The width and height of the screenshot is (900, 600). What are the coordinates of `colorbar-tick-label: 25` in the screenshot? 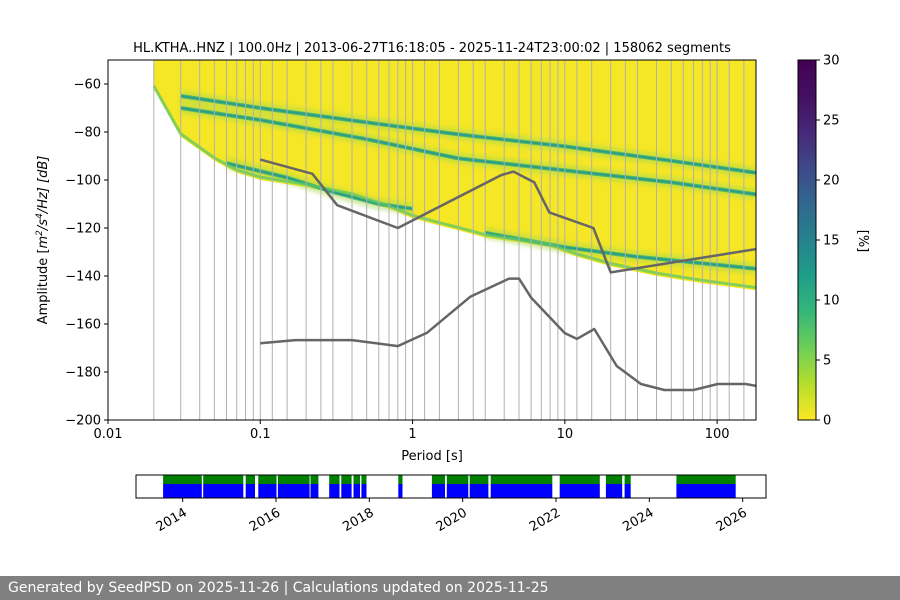 It's located at (831, 121).